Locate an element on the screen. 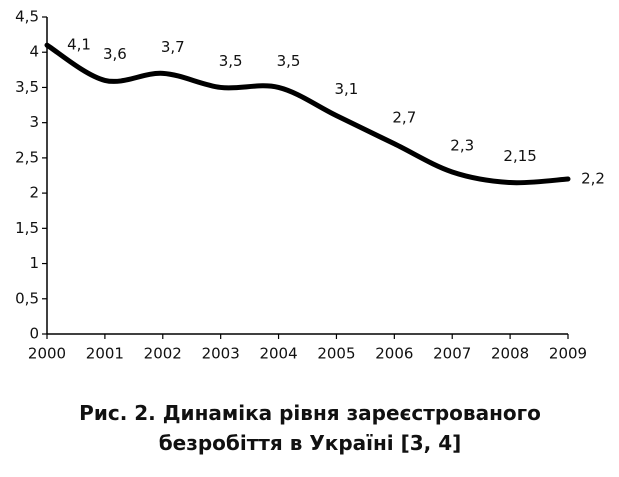 This screenshot has width=619, height=477. y-tick-label: 1,5 is located at coordinates (27, 228).